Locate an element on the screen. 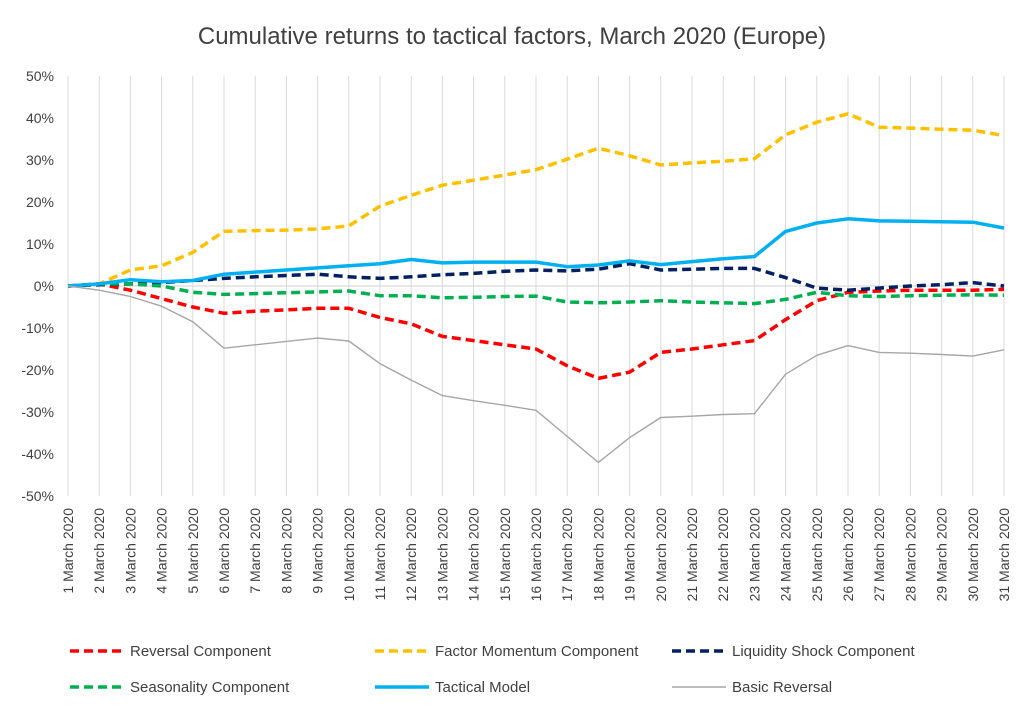 This screenshot has width=1024, height=713. x-tick-label: 28 March 2020 is located at coordinates (910, 555).